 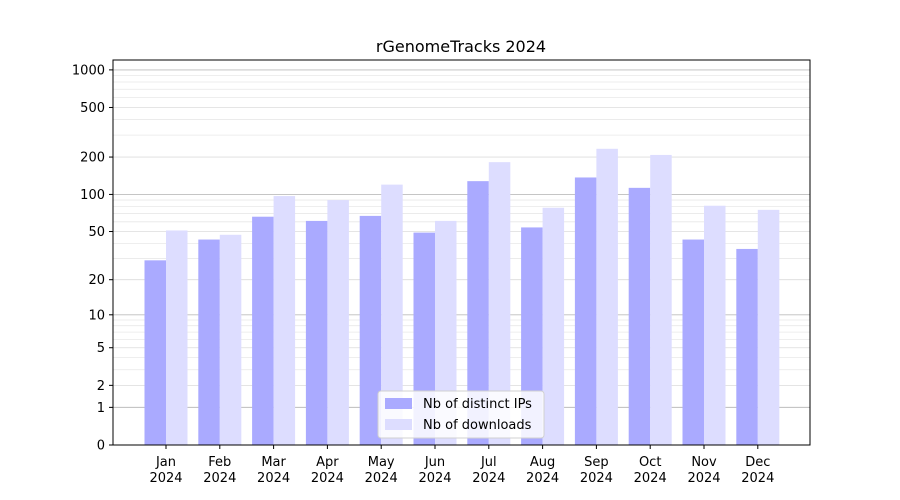 I want to click on y-tick-label: 1000, so click(x=88, y=70).